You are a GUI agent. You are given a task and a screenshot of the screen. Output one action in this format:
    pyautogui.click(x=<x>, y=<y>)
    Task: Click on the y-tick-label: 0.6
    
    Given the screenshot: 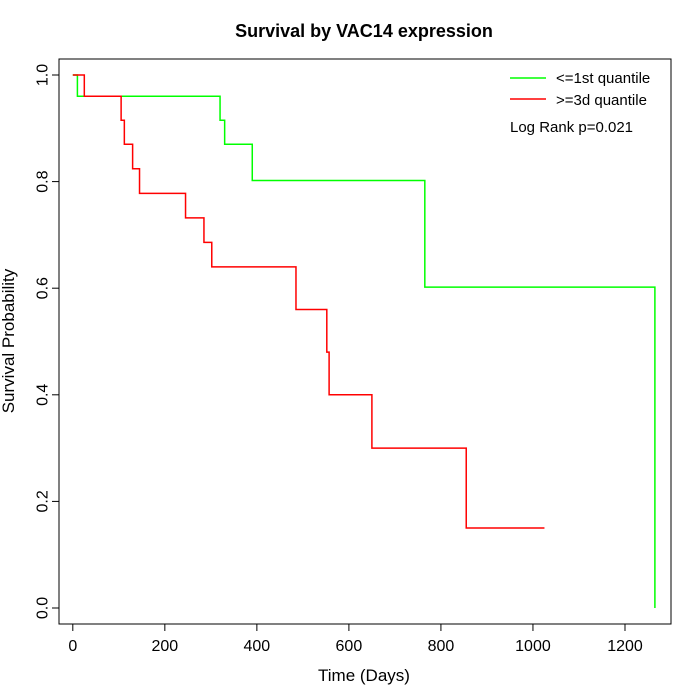 What is the action you would take?
    pyautogui.click(x=43, y=288)
    